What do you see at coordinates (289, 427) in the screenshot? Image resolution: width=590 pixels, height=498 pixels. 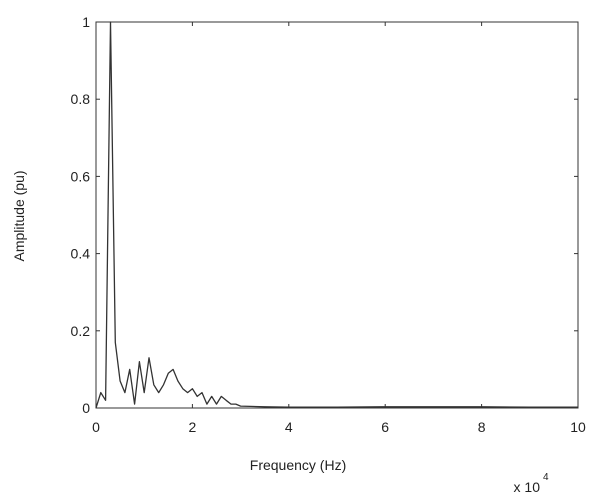 I see `x-tick-label: 4` at bounding box center [289, 427].